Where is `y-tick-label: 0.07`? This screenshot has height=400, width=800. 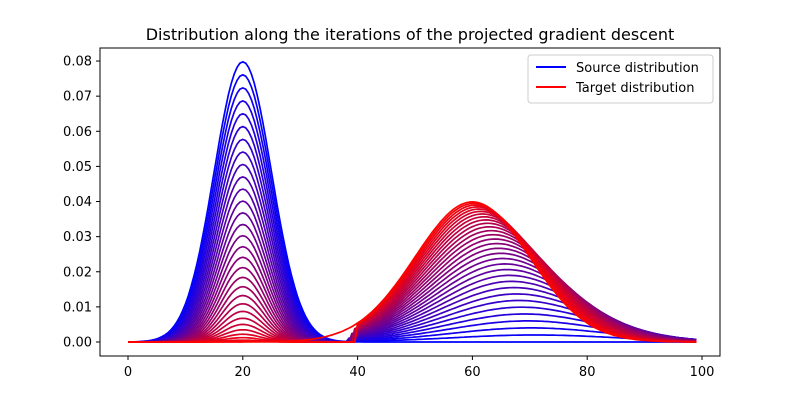
y-tick-label: 0.07 is located at coordinates (77, 97).